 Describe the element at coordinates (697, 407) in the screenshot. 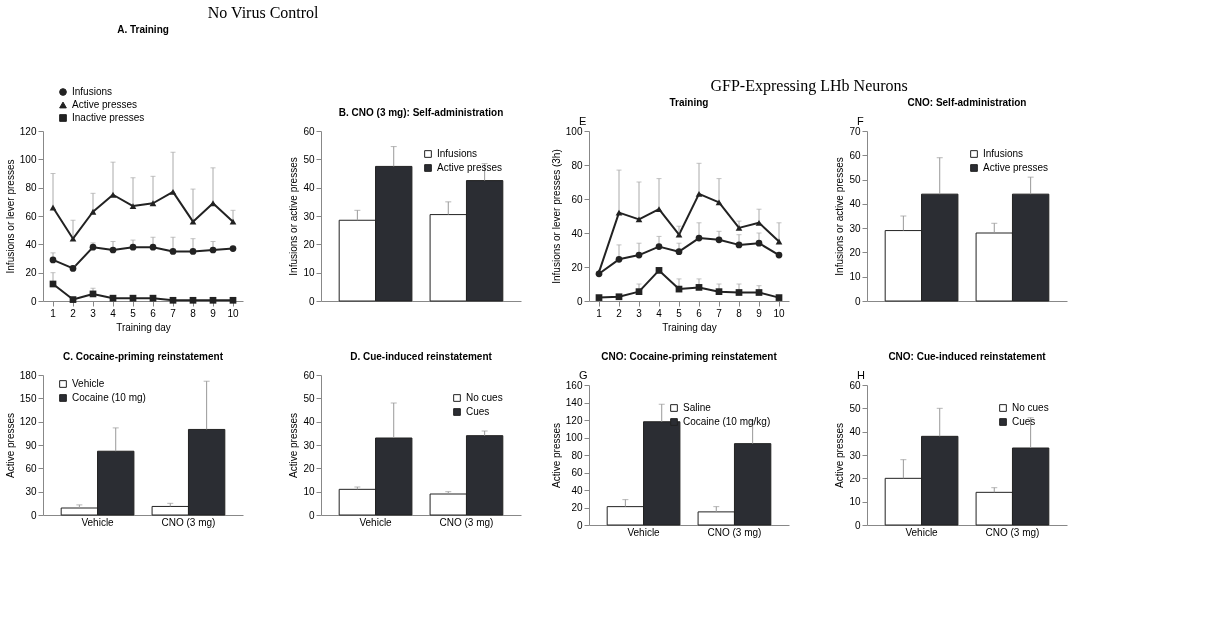

I see `legend-label: Saline` at that location.